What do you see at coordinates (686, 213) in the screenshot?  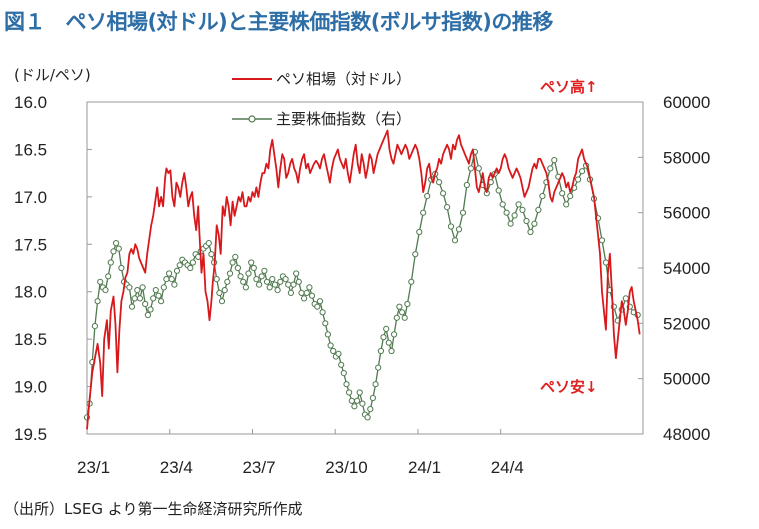 I see `right-tick-label: 56000` at bounding box center [686, 213].